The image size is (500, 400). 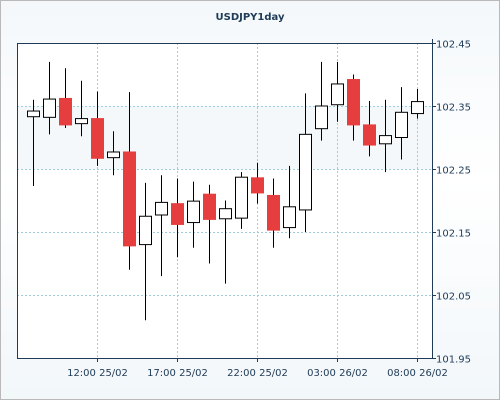 I want to click on x-tick-label: 22:00 25/02, so click(x=257, y=373).